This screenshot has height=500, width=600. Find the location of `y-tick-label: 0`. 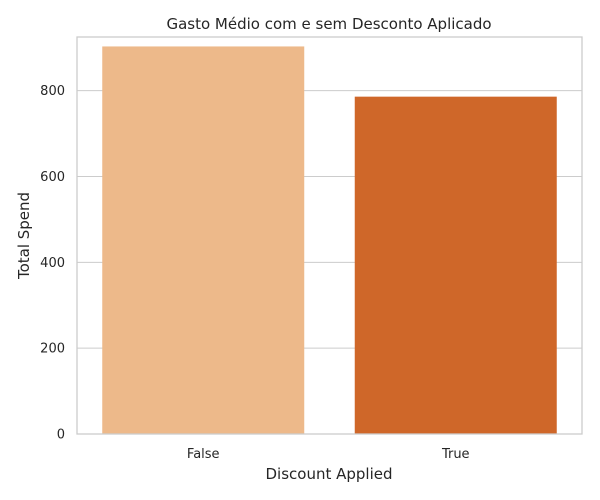

y-tick-label: 0 is located at coordinates (61, 435).